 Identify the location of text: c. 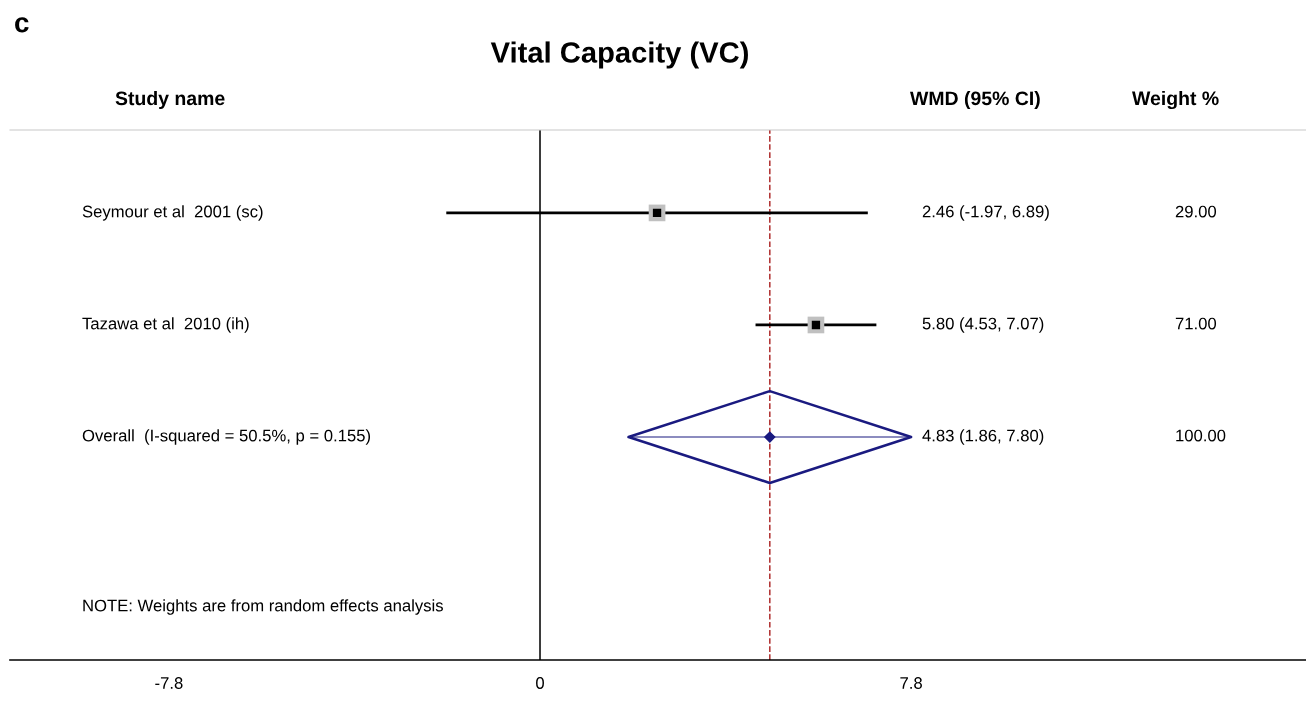
(22, 25).